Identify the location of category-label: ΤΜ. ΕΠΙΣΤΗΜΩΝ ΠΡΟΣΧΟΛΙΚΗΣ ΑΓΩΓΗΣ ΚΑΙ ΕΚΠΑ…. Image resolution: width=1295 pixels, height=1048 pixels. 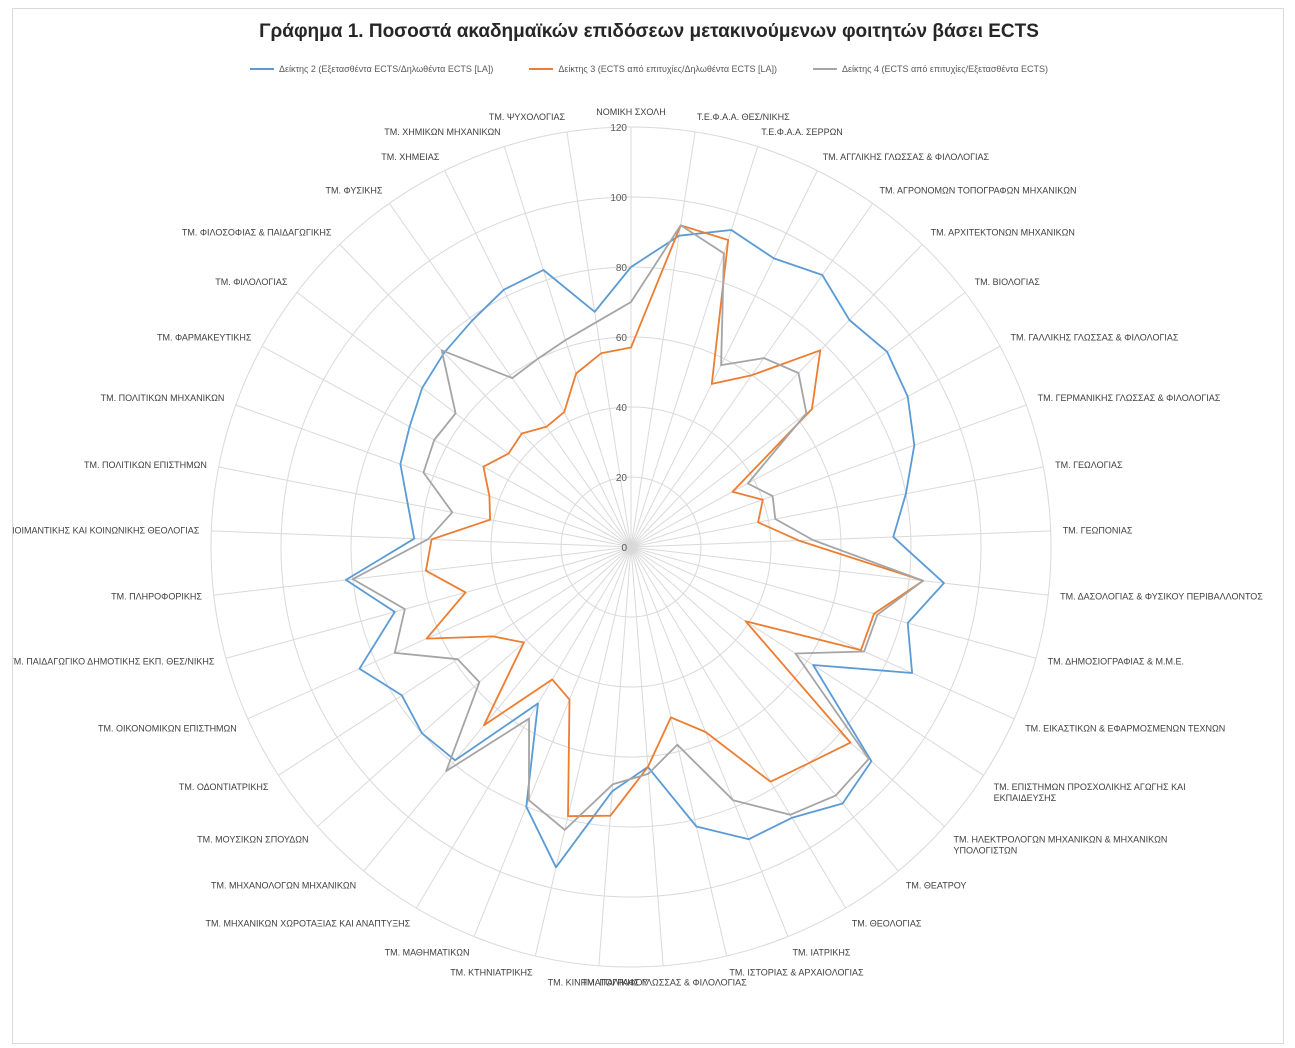
(1090, 792).